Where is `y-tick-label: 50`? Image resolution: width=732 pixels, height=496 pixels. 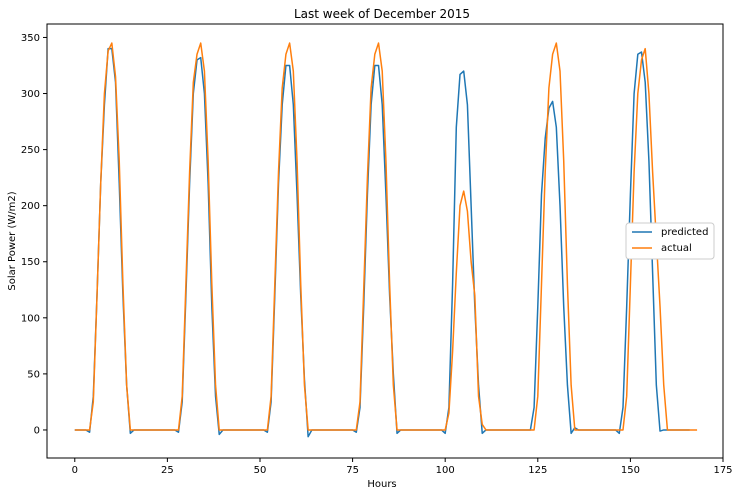 y-tick-label: 50 is located at coordinates (33, 374).